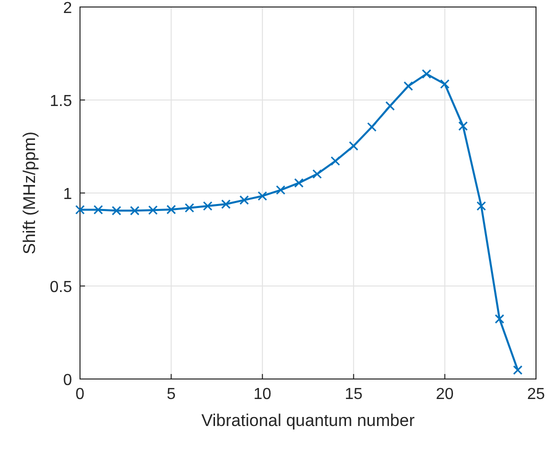  Describe the element at coordinates (61, 101) in the screenshot. I see `y-tick-label: 1.5` at that location.